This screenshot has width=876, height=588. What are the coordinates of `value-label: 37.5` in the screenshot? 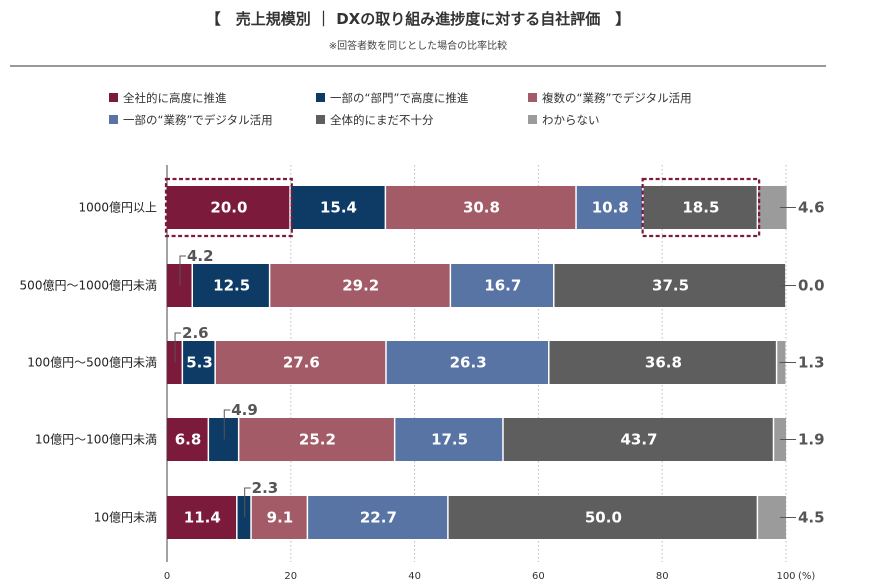 It's located at (670, 286).